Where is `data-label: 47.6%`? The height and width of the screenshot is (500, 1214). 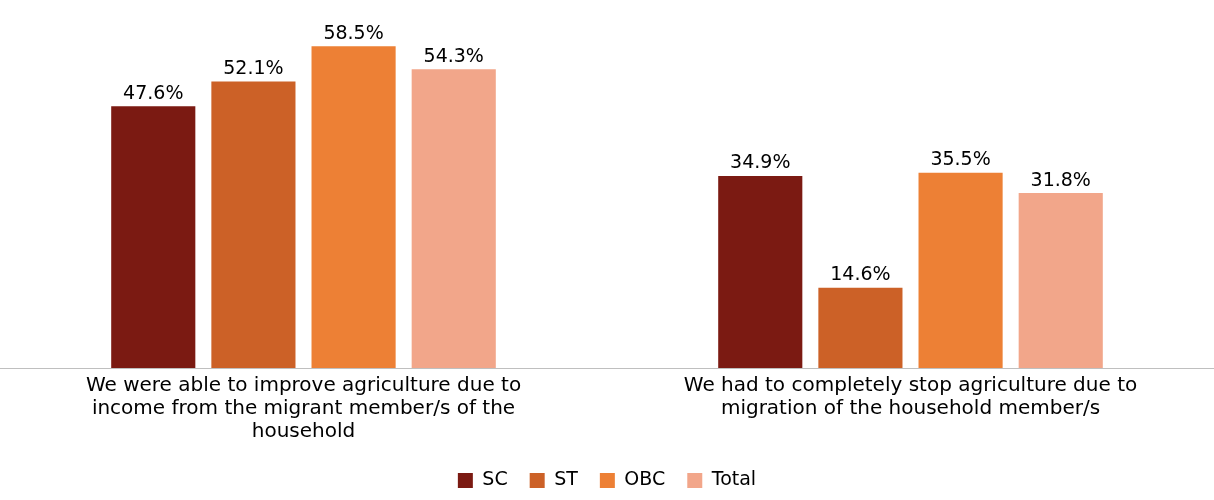 data-label: 47.6% is located at coordinates (153, 91).